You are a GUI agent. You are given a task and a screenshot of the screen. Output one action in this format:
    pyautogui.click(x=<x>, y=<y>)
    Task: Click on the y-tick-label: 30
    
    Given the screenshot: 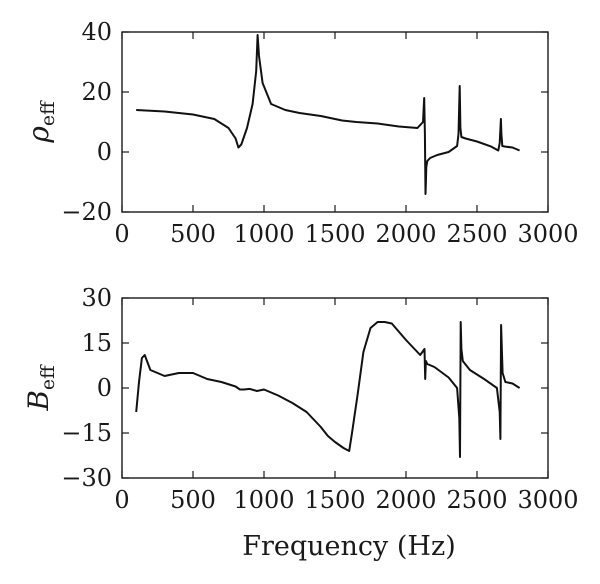 What is the action you would take?
    pyautogui.click(x=96, y=298)
    